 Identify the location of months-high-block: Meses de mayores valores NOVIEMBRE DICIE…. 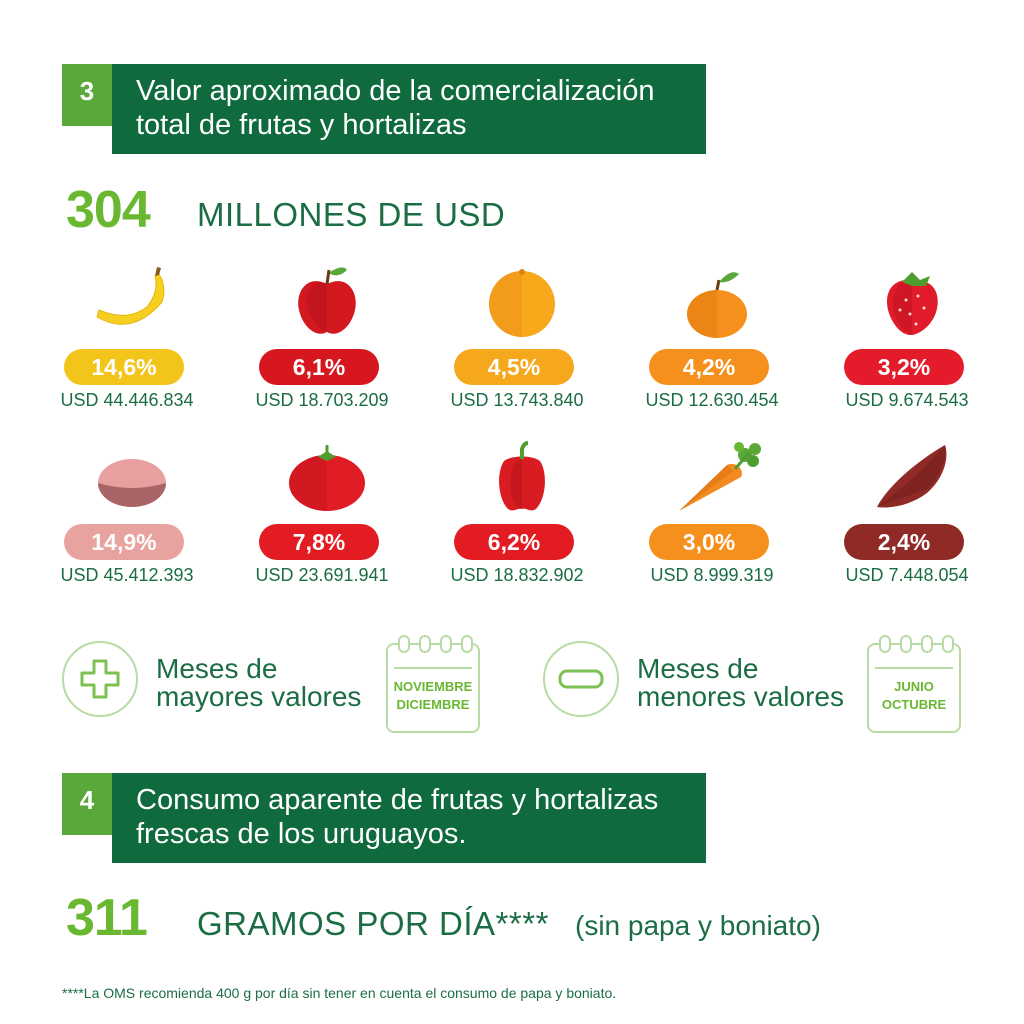
(277, 685).